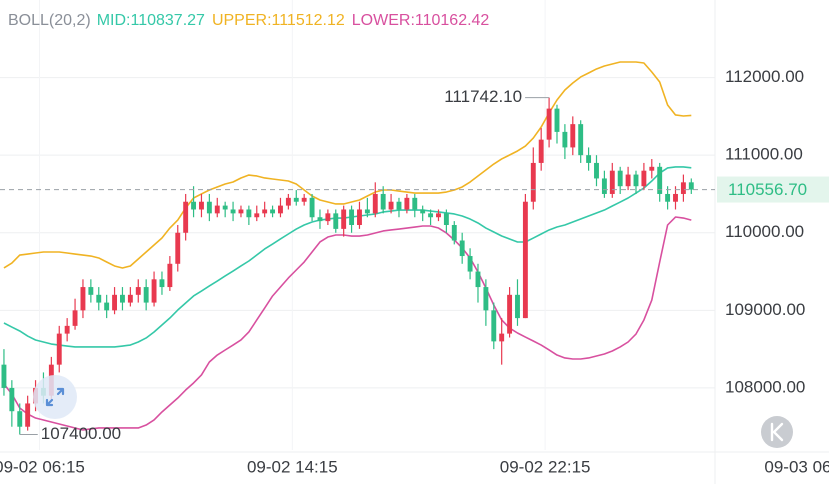 The image size is (829, 489). Describe the element at coordinates (765, 309) in the screenshot. I see `y-tick-label: 109000.00` at that location.